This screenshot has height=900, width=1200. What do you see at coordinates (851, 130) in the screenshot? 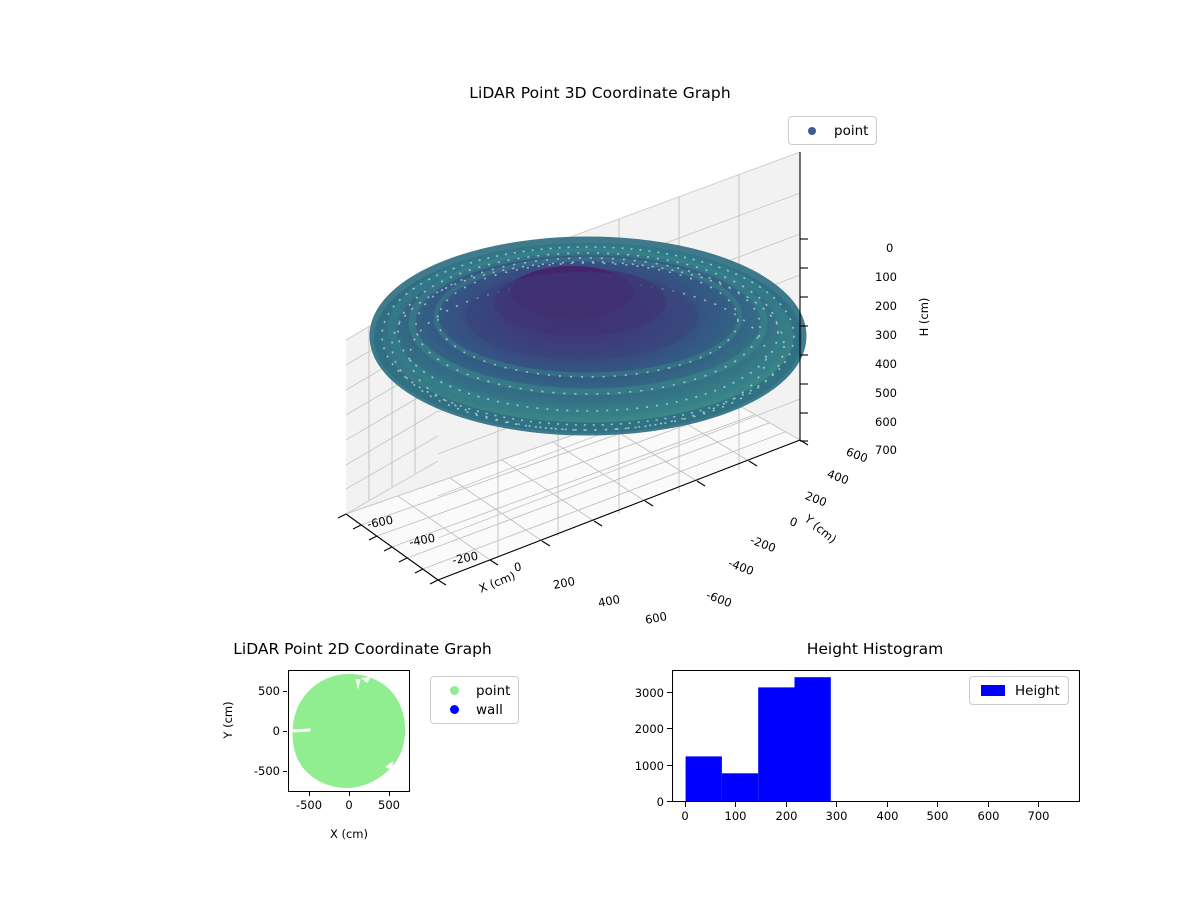
I see `legend-label-point: point` at bounding box center [851, 130].